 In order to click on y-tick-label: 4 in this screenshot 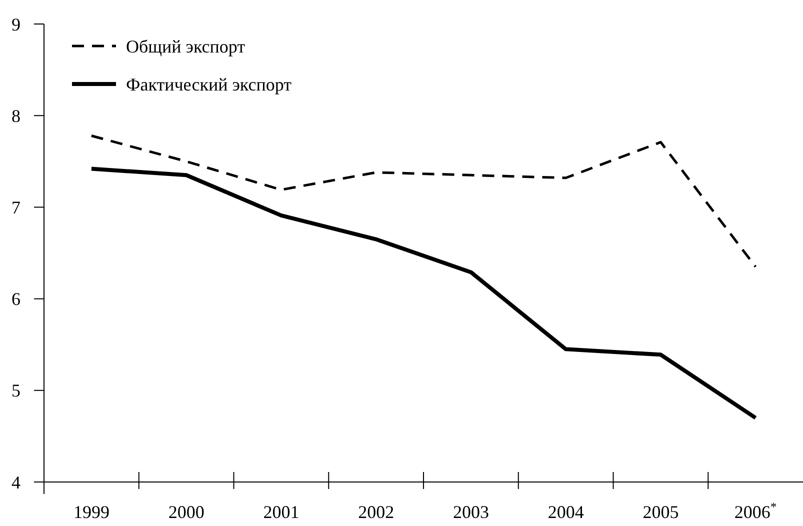, I will do `click(16, 482)`.